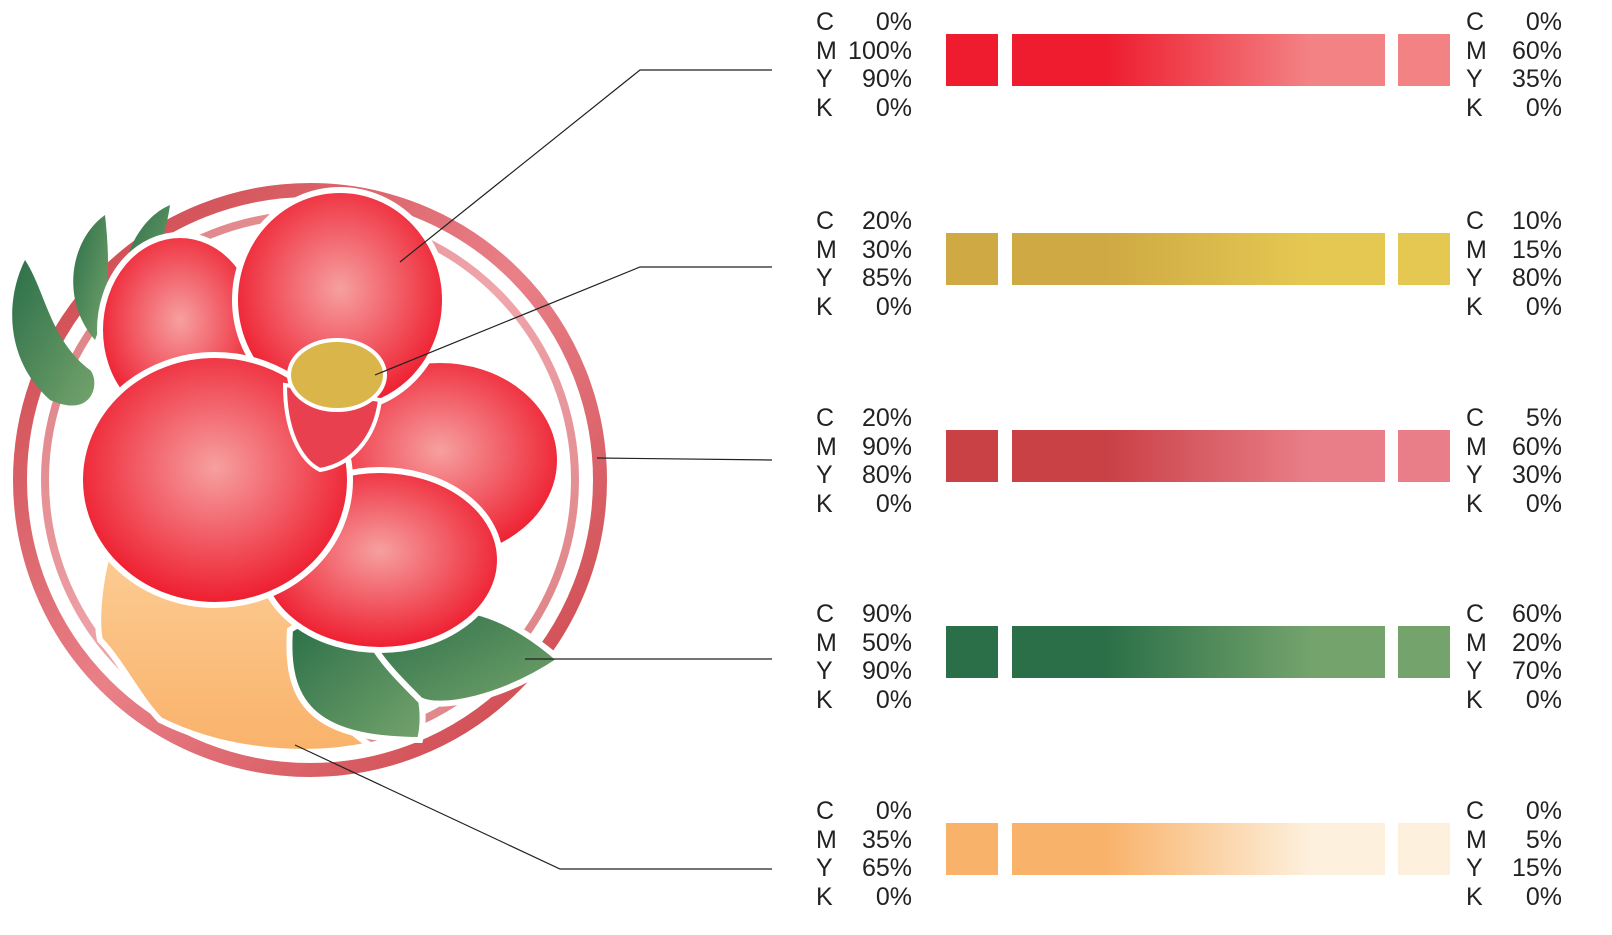 This screenshot has width=1612, height=935. I want to click on channel-value: 10%, so click(1536, 221).